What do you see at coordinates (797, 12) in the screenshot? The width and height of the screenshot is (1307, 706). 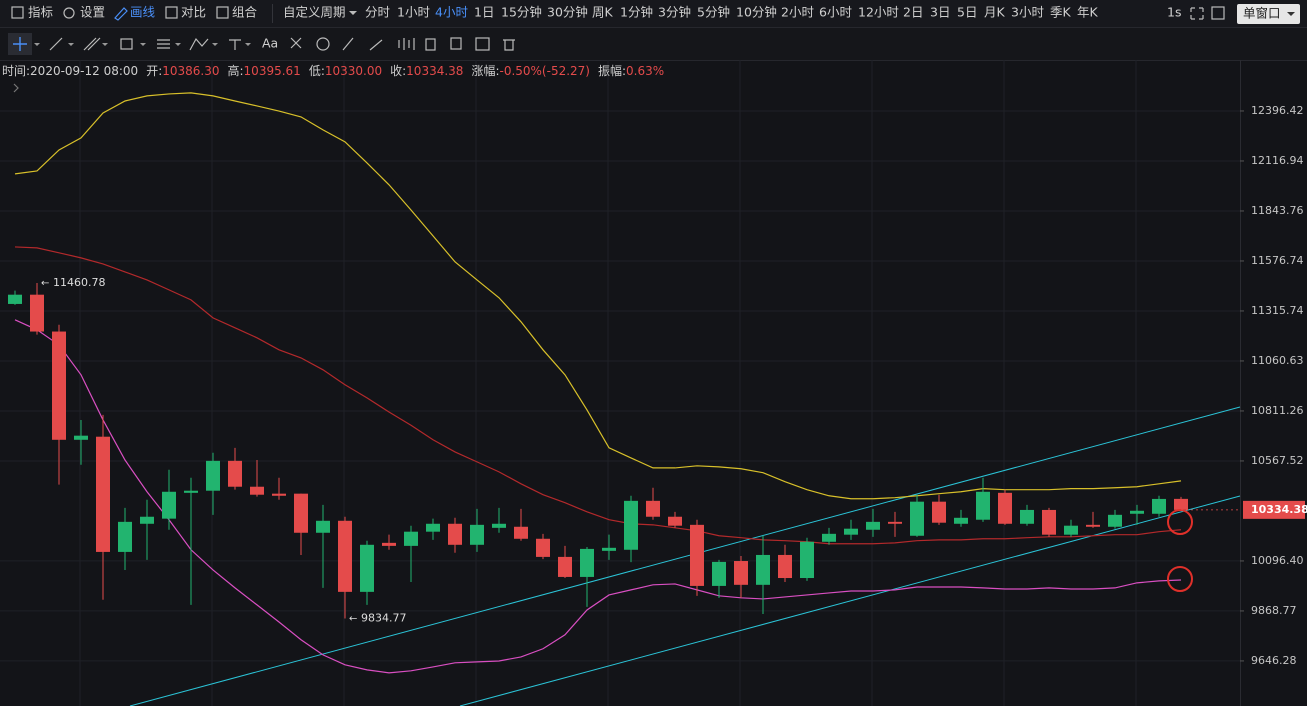 I see `period-button: 2小时` at bounding box center [797, 12].